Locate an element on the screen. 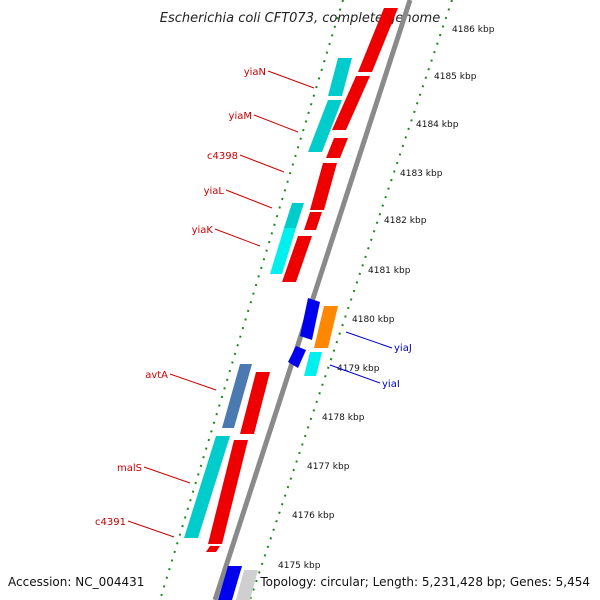  gene-label: c4398 is located at coordinates (222, 156).